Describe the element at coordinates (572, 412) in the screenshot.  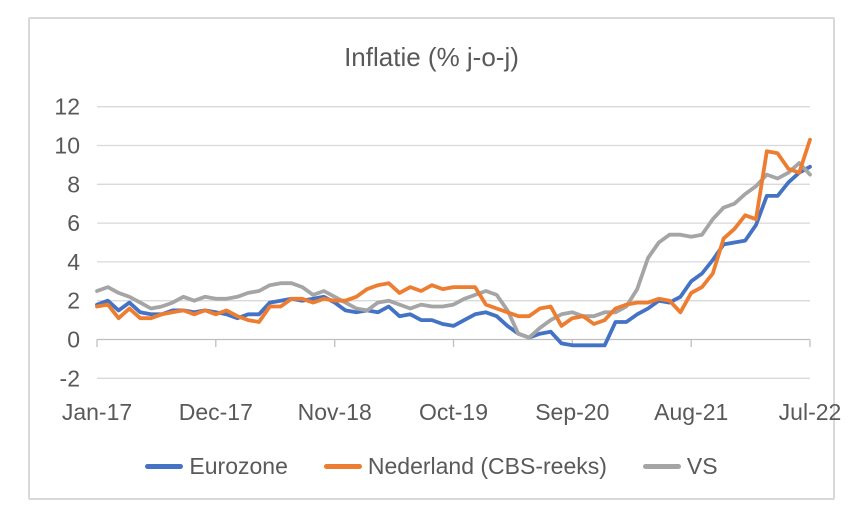
I see `x-axis-label-4: Sep-20` at that location.